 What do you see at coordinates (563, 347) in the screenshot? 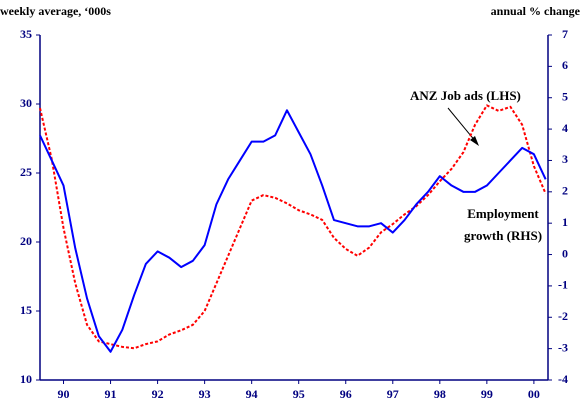
I see `y2-tick-label: -3` at bounding box center [563, 347].